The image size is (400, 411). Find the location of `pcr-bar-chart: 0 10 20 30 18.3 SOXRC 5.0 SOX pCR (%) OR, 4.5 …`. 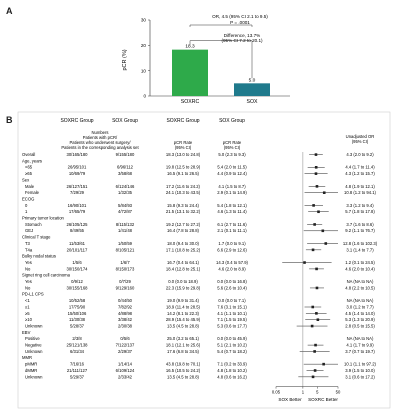

pcr-bar-chart: 0 10 20 30 18.3 SOXRC 5.0 SOX pCR (%) OR, 4.5 … is located at coordinates (206, 59).